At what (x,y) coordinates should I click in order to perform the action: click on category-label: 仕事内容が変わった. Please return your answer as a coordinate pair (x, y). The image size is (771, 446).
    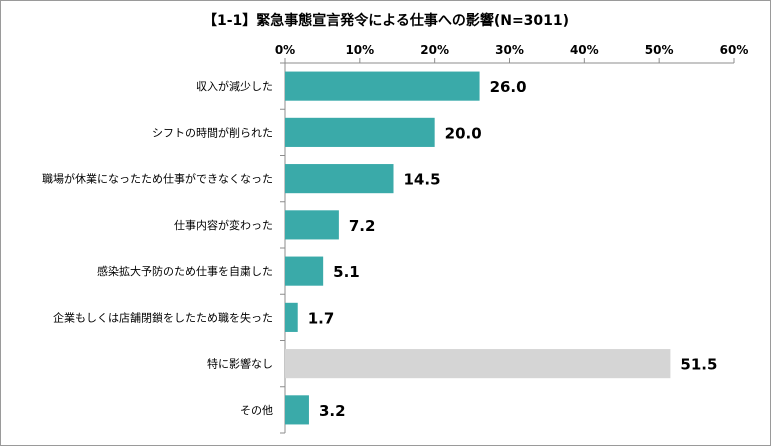
    Looking at the image, I should click on (223, 225).